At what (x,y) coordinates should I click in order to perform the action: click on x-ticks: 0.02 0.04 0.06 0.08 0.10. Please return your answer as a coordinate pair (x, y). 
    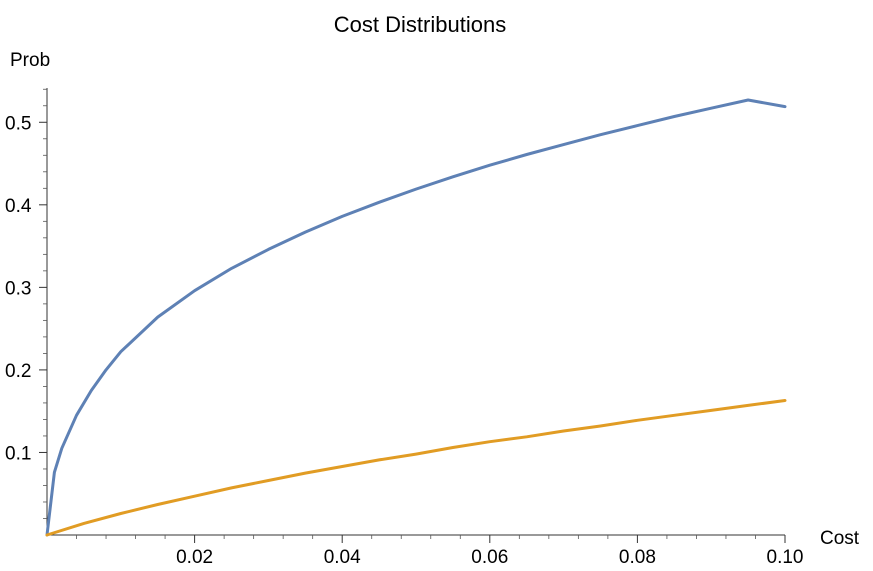
    Looking at the image, I should click on (489, 551).